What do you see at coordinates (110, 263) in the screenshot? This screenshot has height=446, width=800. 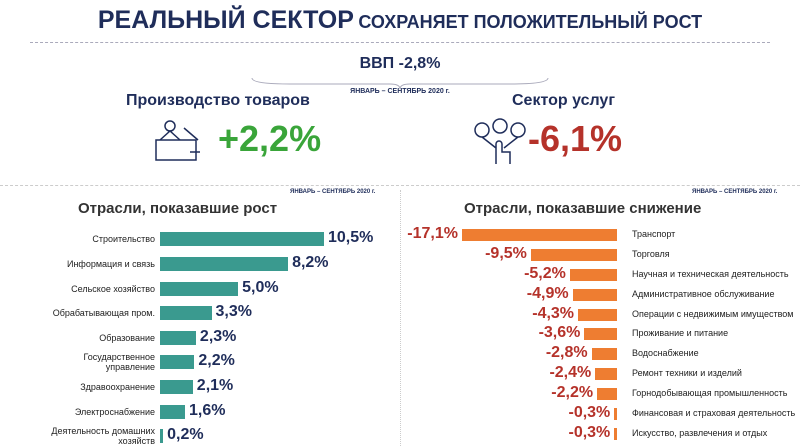 I see `category-label: Информация и связь` at bounding box center [110, 263].